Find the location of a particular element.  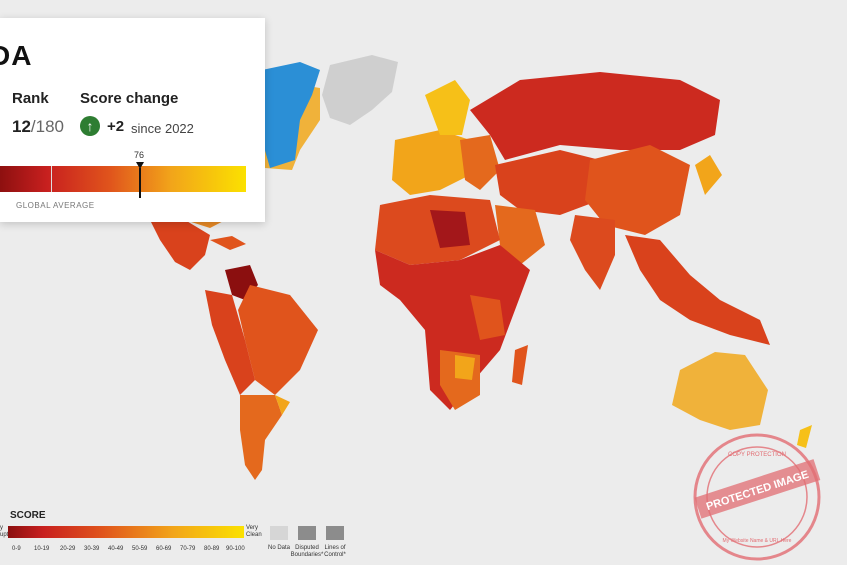

legend-tick: 10-19 is located at coordinates (42, 549).